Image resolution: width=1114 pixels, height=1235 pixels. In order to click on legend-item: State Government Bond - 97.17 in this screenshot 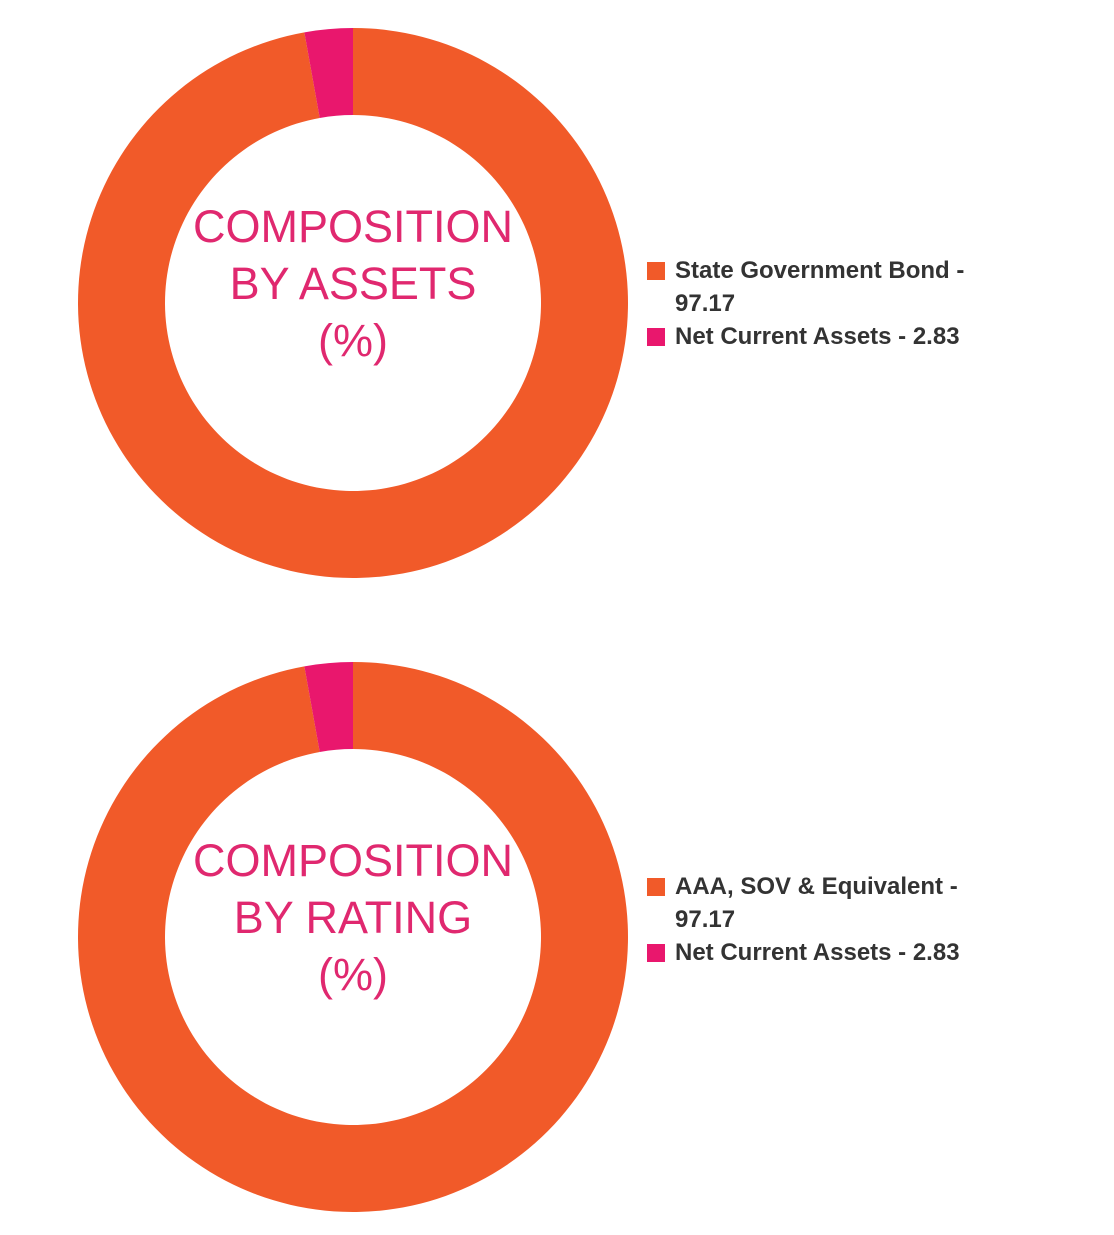, I will do `click(827, 287)`.